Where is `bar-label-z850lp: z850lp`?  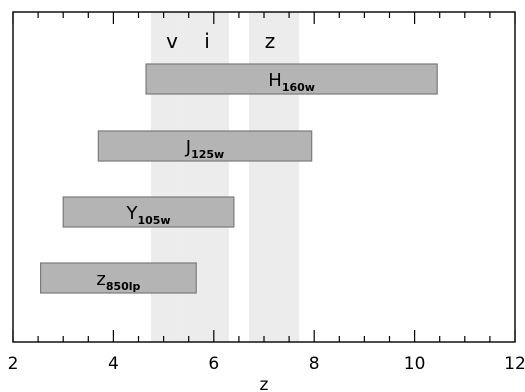 bar-label-z850lp: z850lp is located at coordinates (118, 281).